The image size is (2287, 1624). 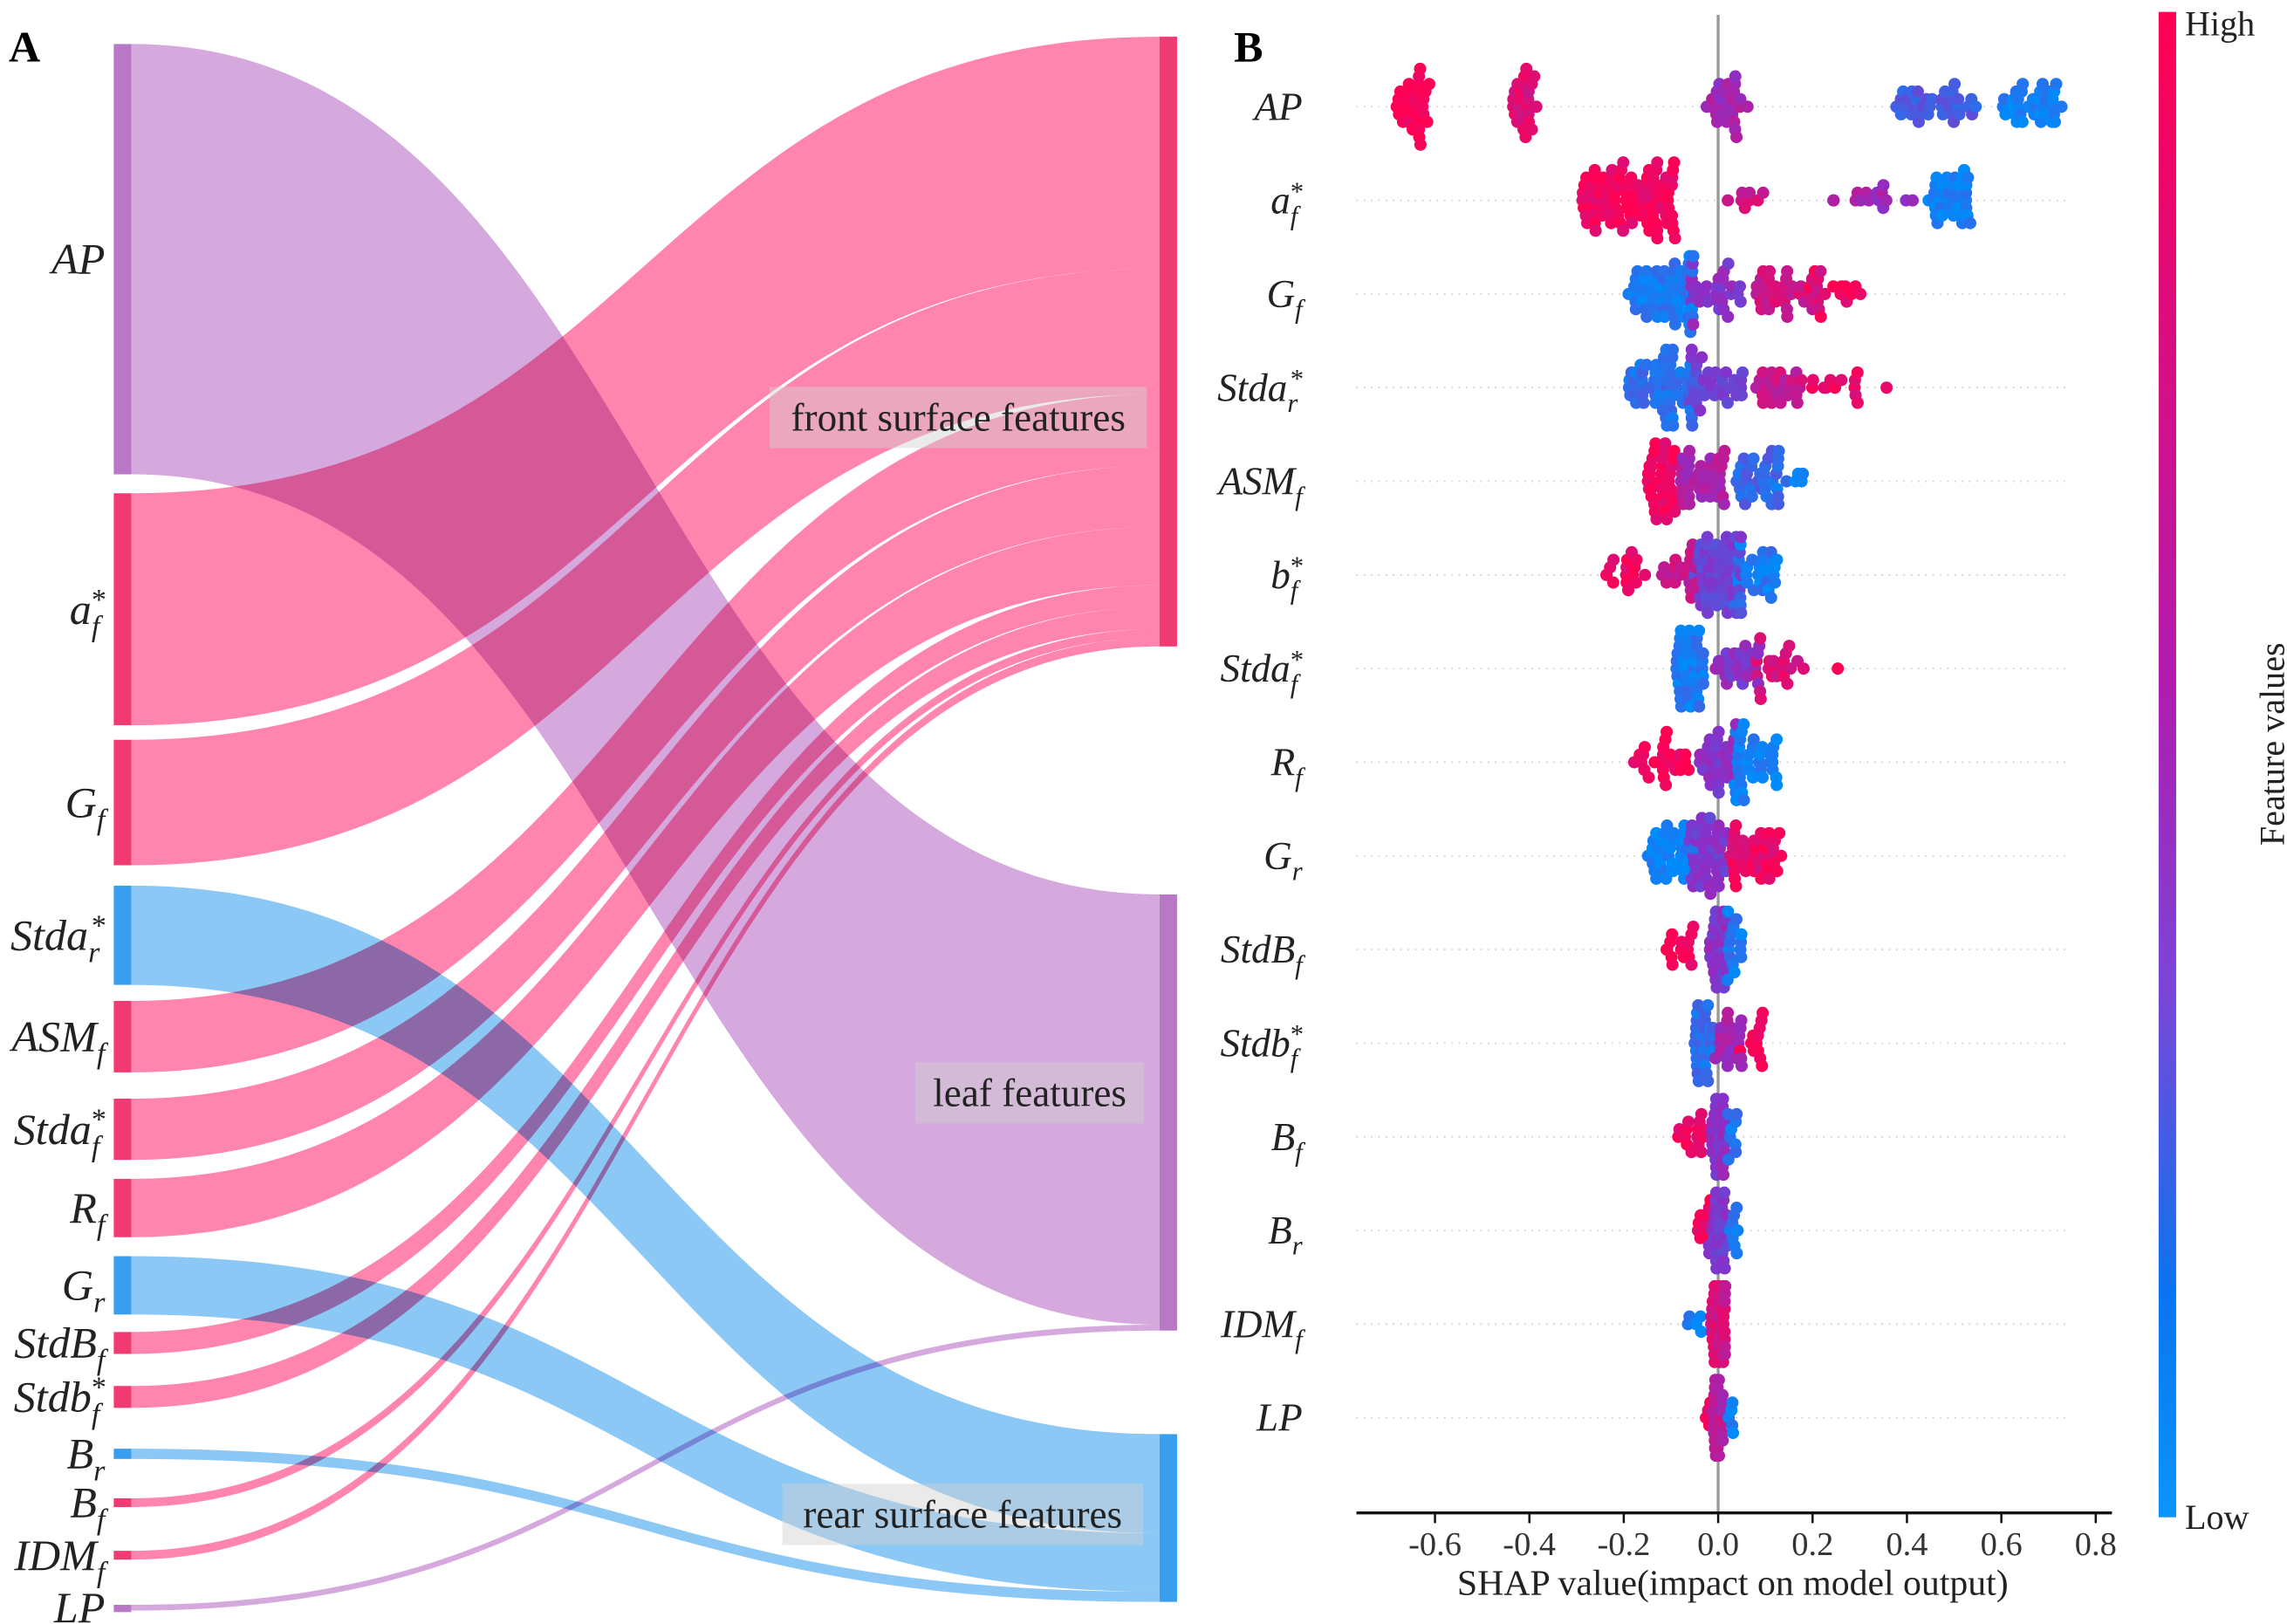 I want to click on sankey-source-label: af*, so click(x=88, y=613).